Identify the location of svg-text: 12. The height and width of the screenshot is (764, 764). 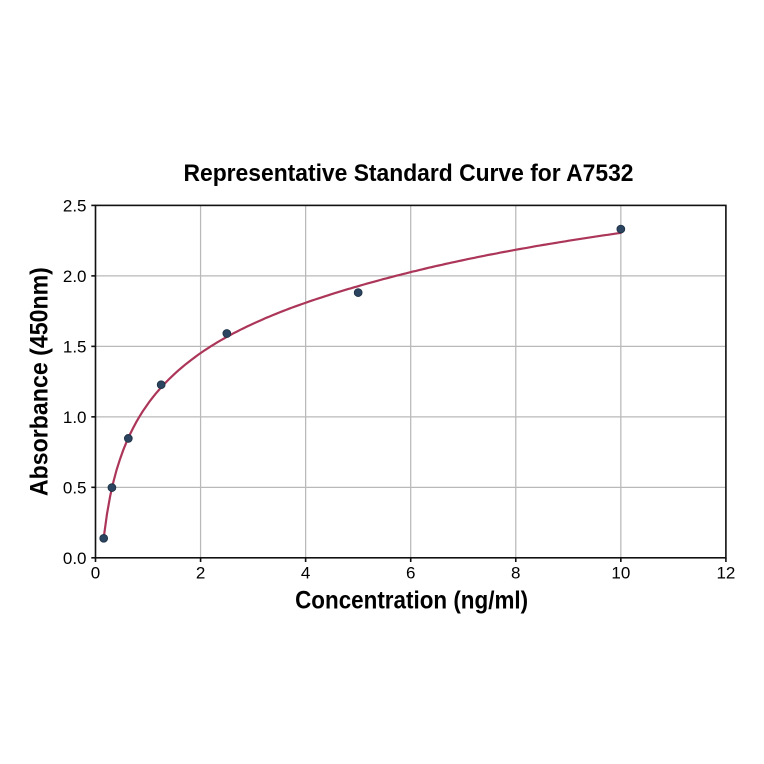
(725, 573).